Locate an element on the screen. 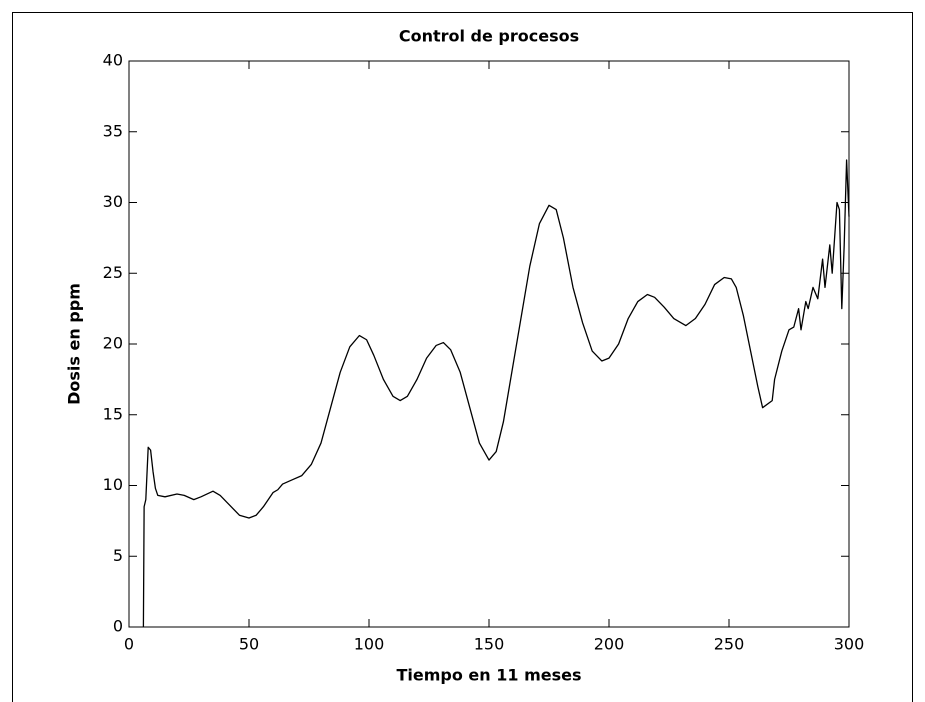 The height and width of the screenshot is (702, 925). x-tick-label: 50 is located at coordinates (249, 644).